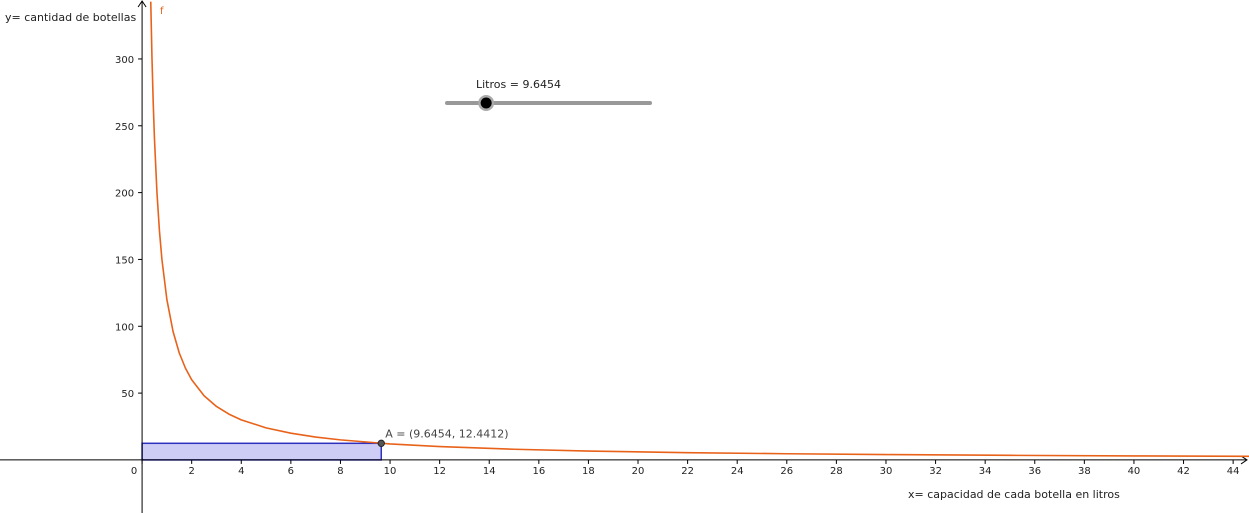 This screenshot has height=513, width=1249. Describe the element at coordinates (1014, 494) in the screenshot. I see `x-axis-label: x= capacidad de cada botella en litros` at that location.